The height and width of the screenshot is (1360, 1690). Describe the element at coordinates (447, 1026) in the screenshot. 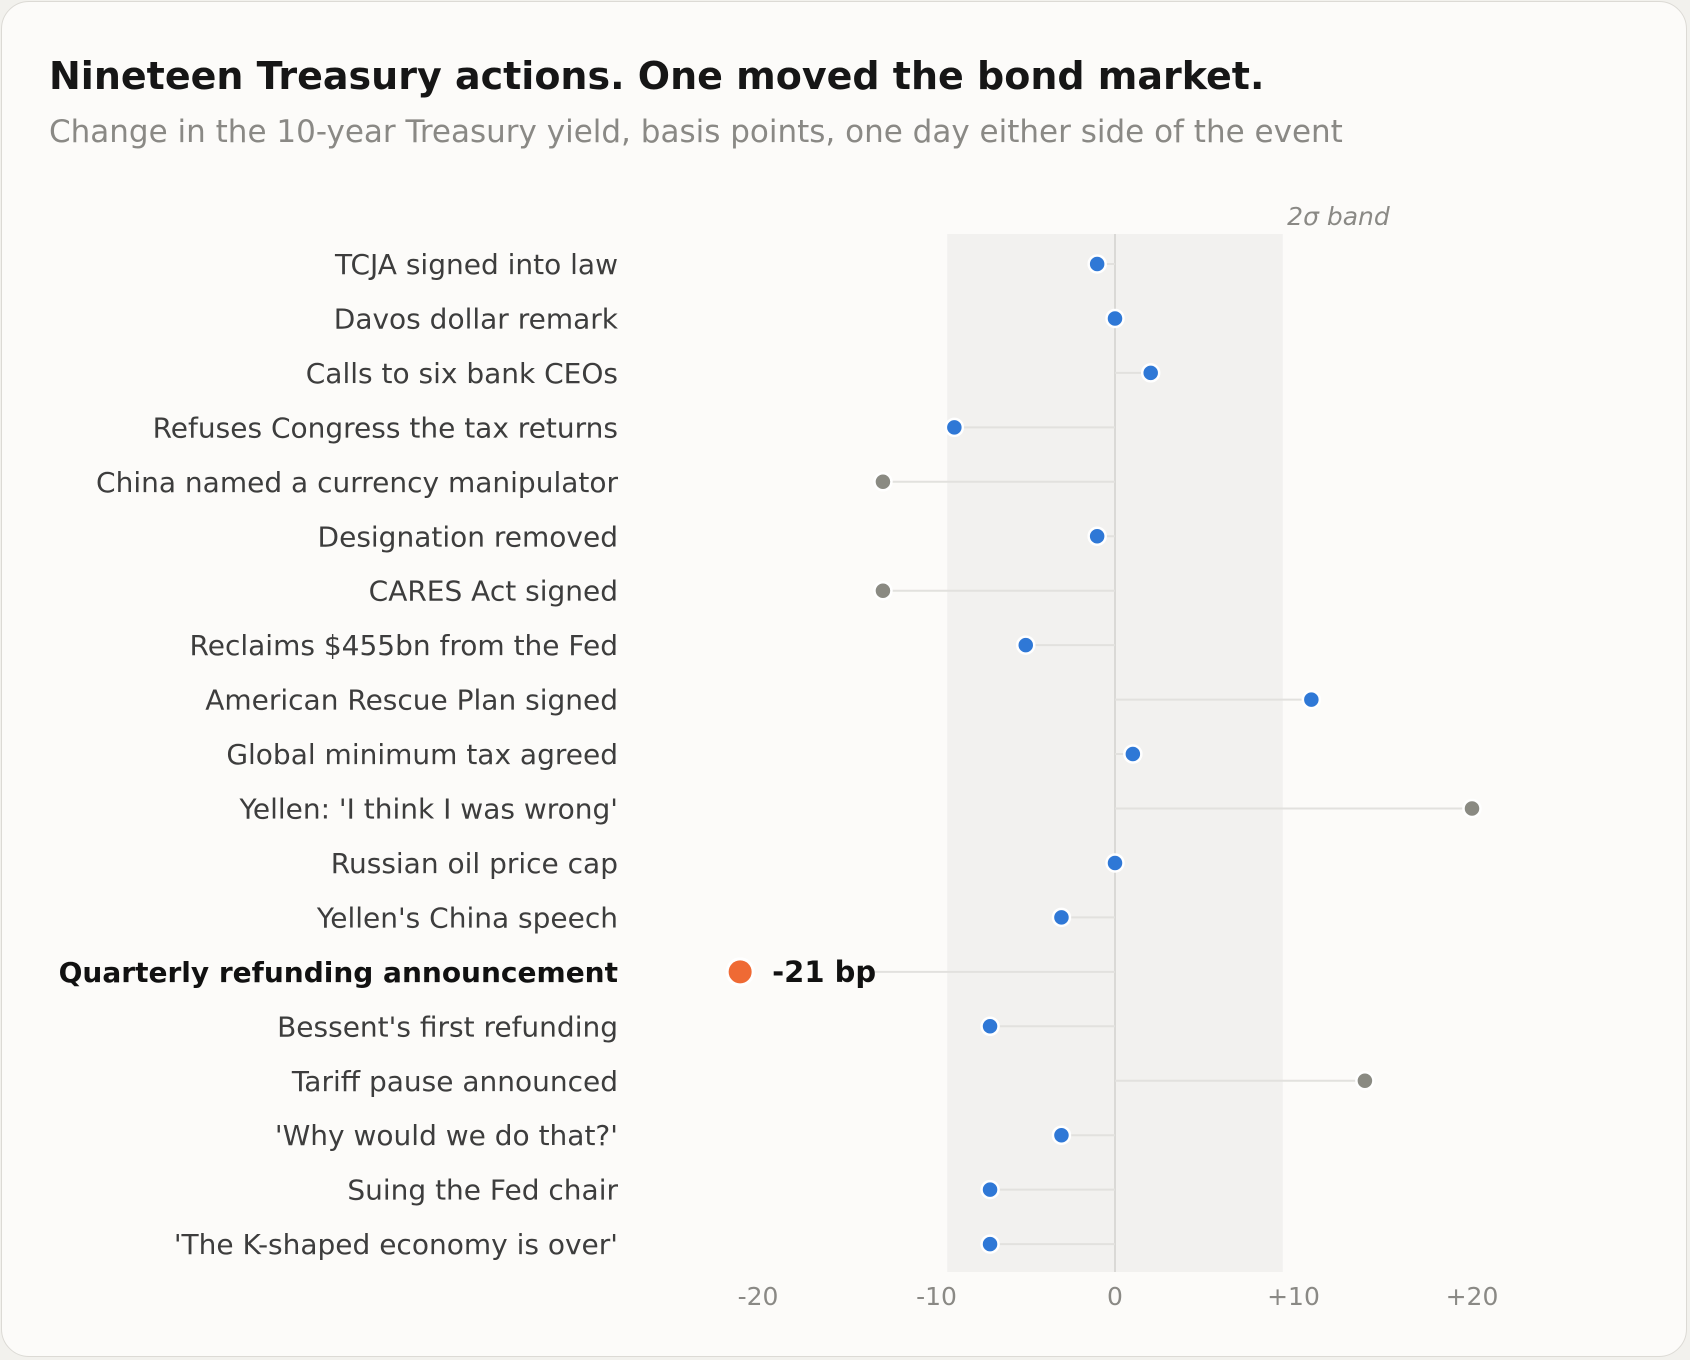

I see `event-label: Bessent's first refunding` at that location.